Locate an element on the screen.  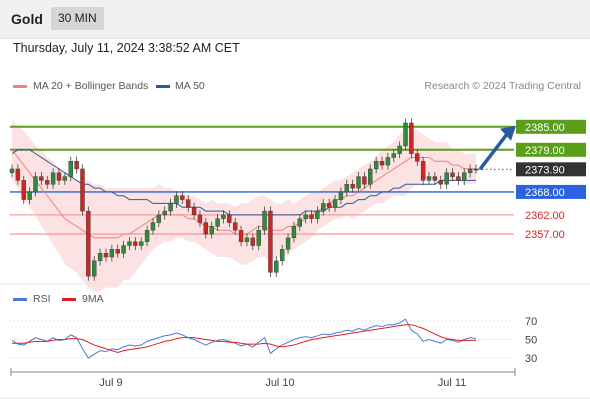
timeframe-button: 30 MIN is located at coordinates (77, 18).